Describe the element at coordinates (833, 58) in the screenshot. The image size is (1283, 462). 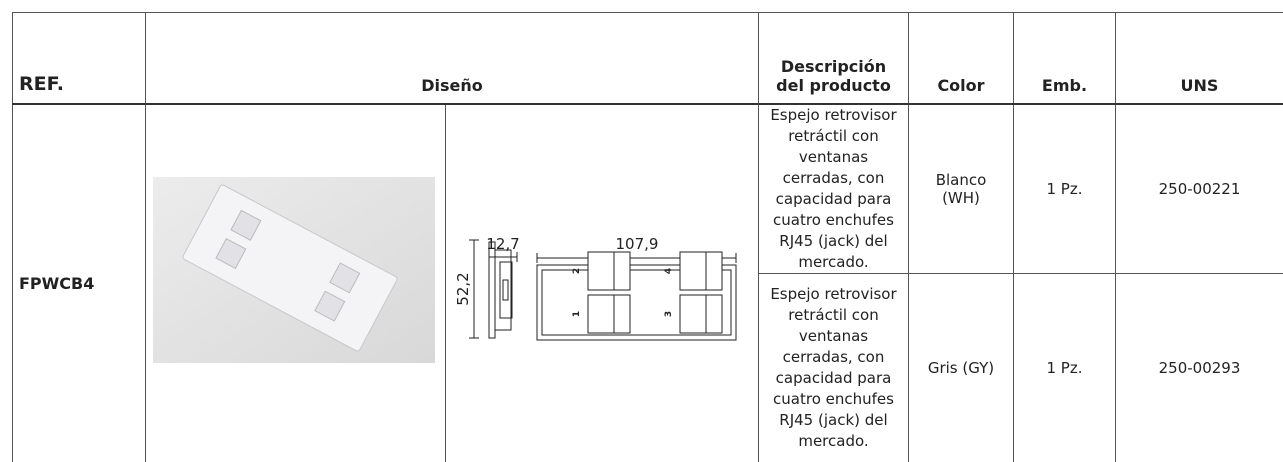
I see `header-cell: Descripción del producto` at that location.